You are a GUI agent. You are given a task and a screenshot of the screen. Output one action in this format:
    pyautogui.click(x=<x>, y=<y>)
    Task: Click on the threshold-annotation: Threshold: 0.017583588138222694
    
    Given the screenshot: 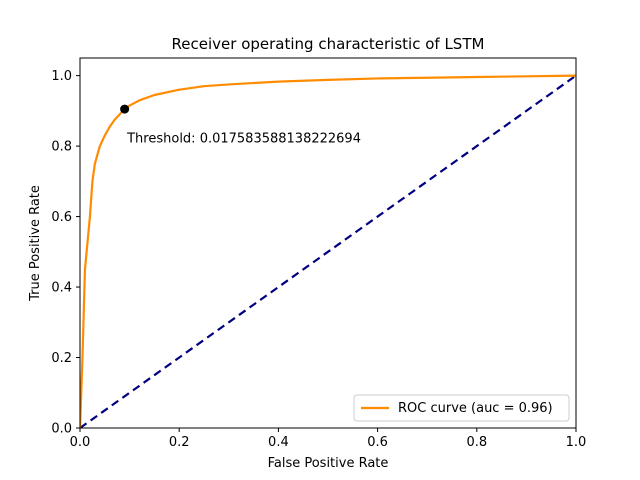 What is the action you would take?
    pyautogui.click(x=243, y=139)
    